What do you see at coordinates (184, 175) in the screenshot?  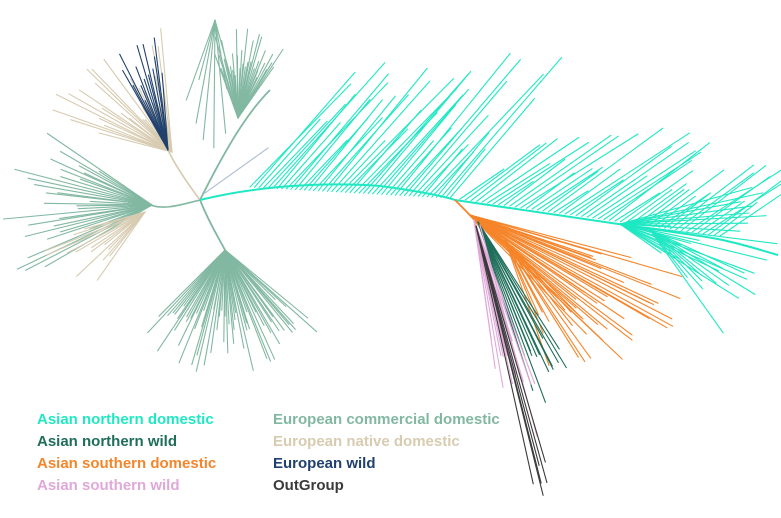 I see `stem-european-native` at bounding box center [184, 175].